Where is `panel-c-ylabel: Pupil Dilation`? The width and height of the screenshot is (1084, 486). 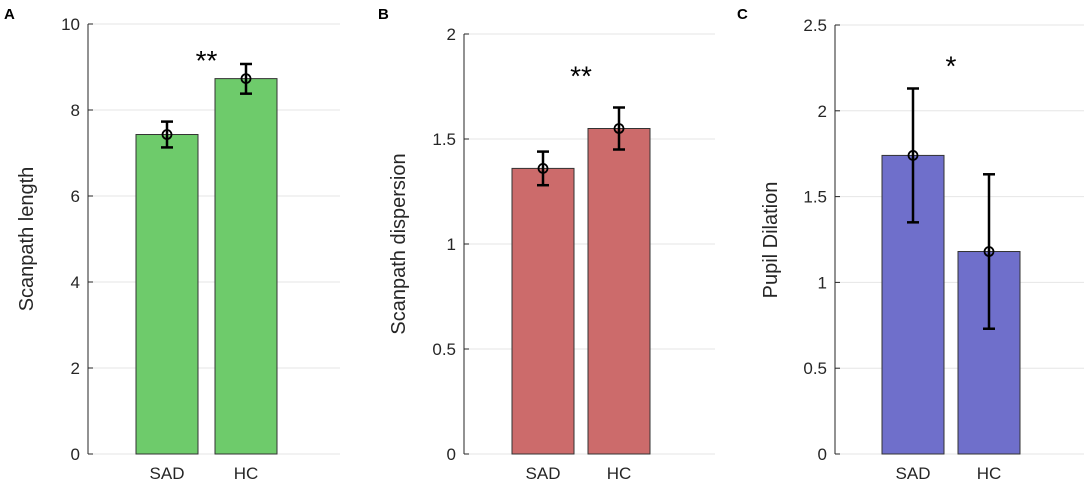 panel-c-ylabel: Pupil Dilation is located at coordinates (771, 240).